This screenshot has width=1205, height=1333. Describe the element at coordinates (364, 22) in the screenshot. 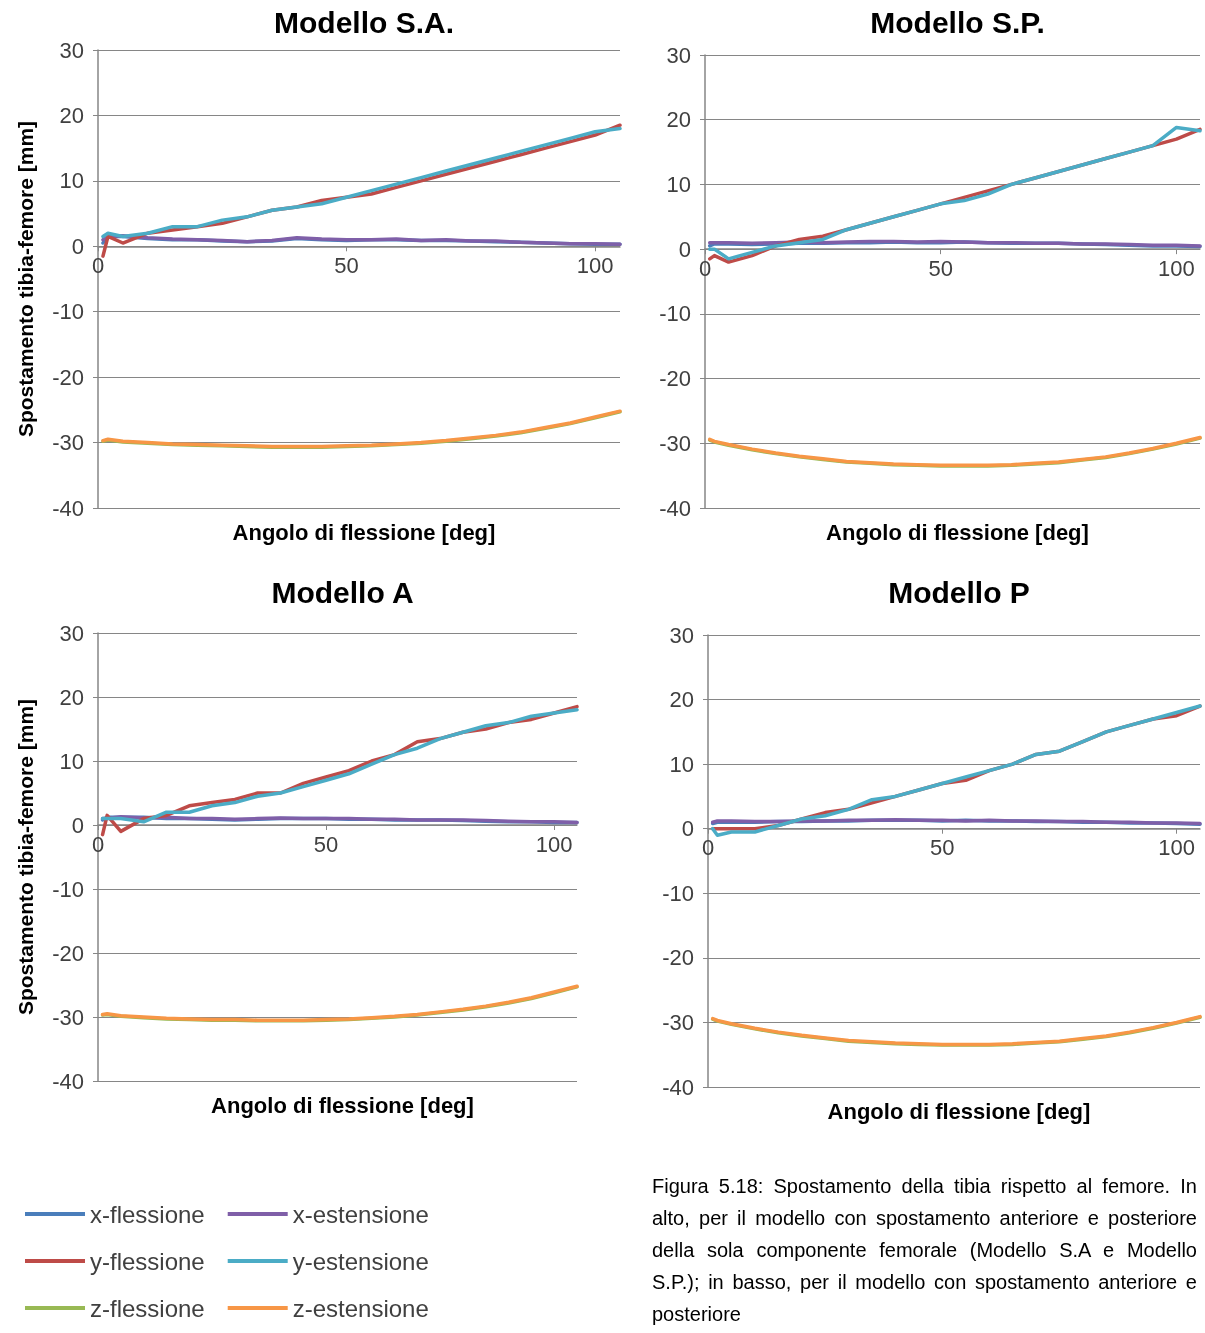

I see `chart-title: Modello S.A.` at that location.